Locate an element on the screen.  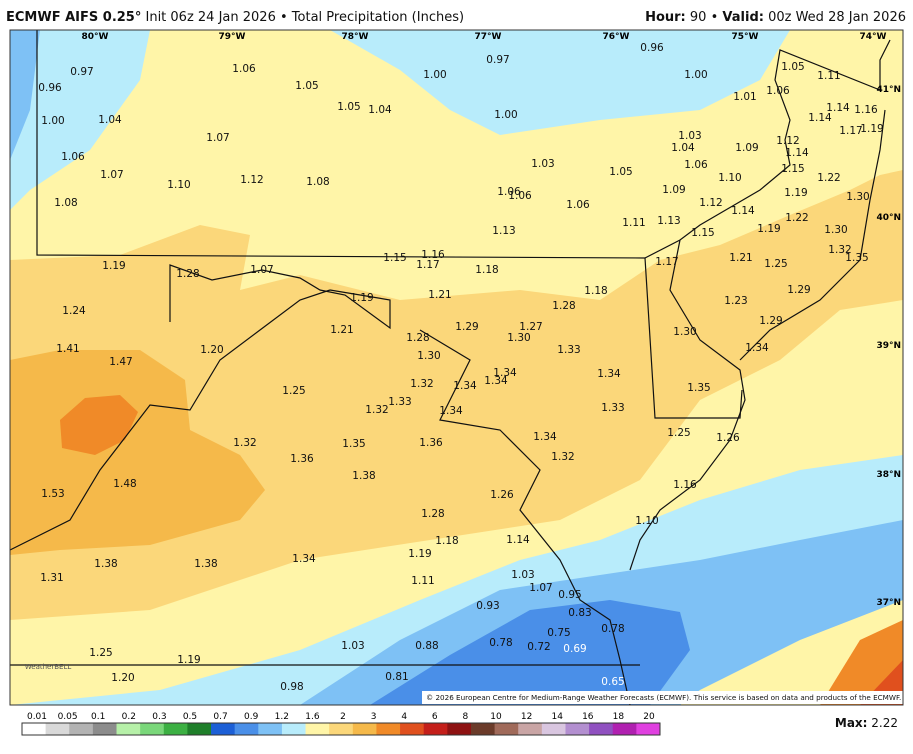
point-value: 0.75 is located at coordinates (558, 633).